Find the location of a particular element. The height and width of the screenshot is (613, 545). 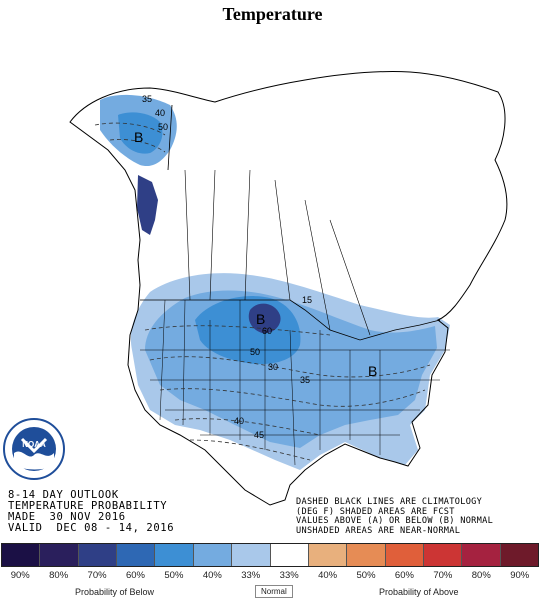

noaa-logo-text: NOAA is located at coordinates (34, 444).